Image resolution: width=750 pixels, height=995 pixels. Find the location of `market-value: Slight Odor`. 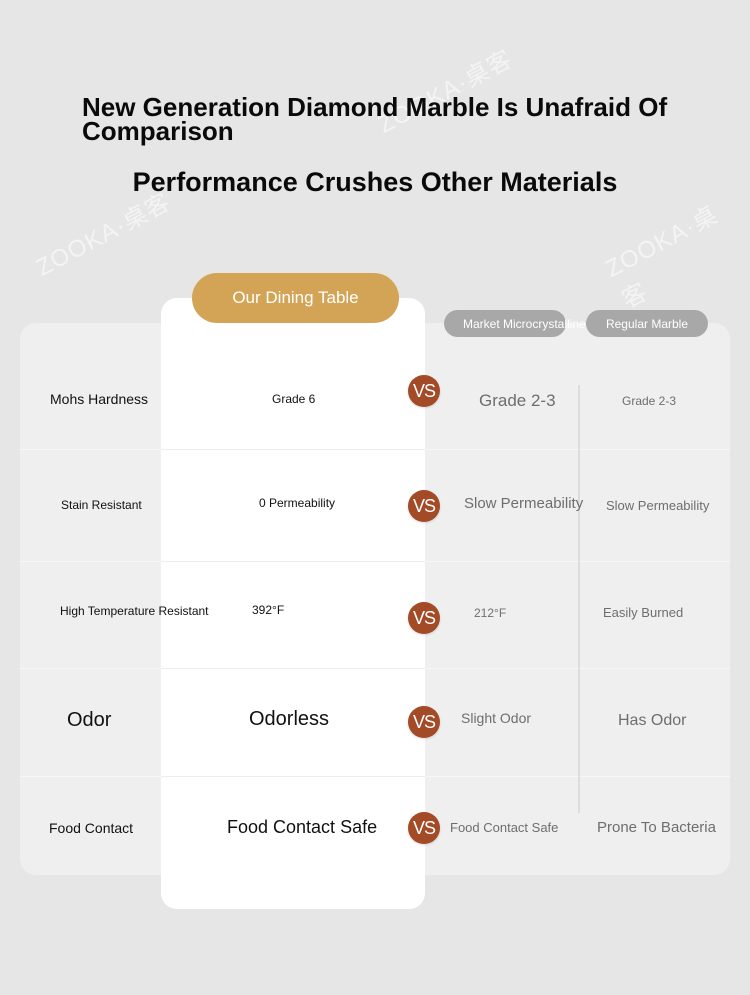

market-value: Slight Odor is located at coordinates (496, 718).